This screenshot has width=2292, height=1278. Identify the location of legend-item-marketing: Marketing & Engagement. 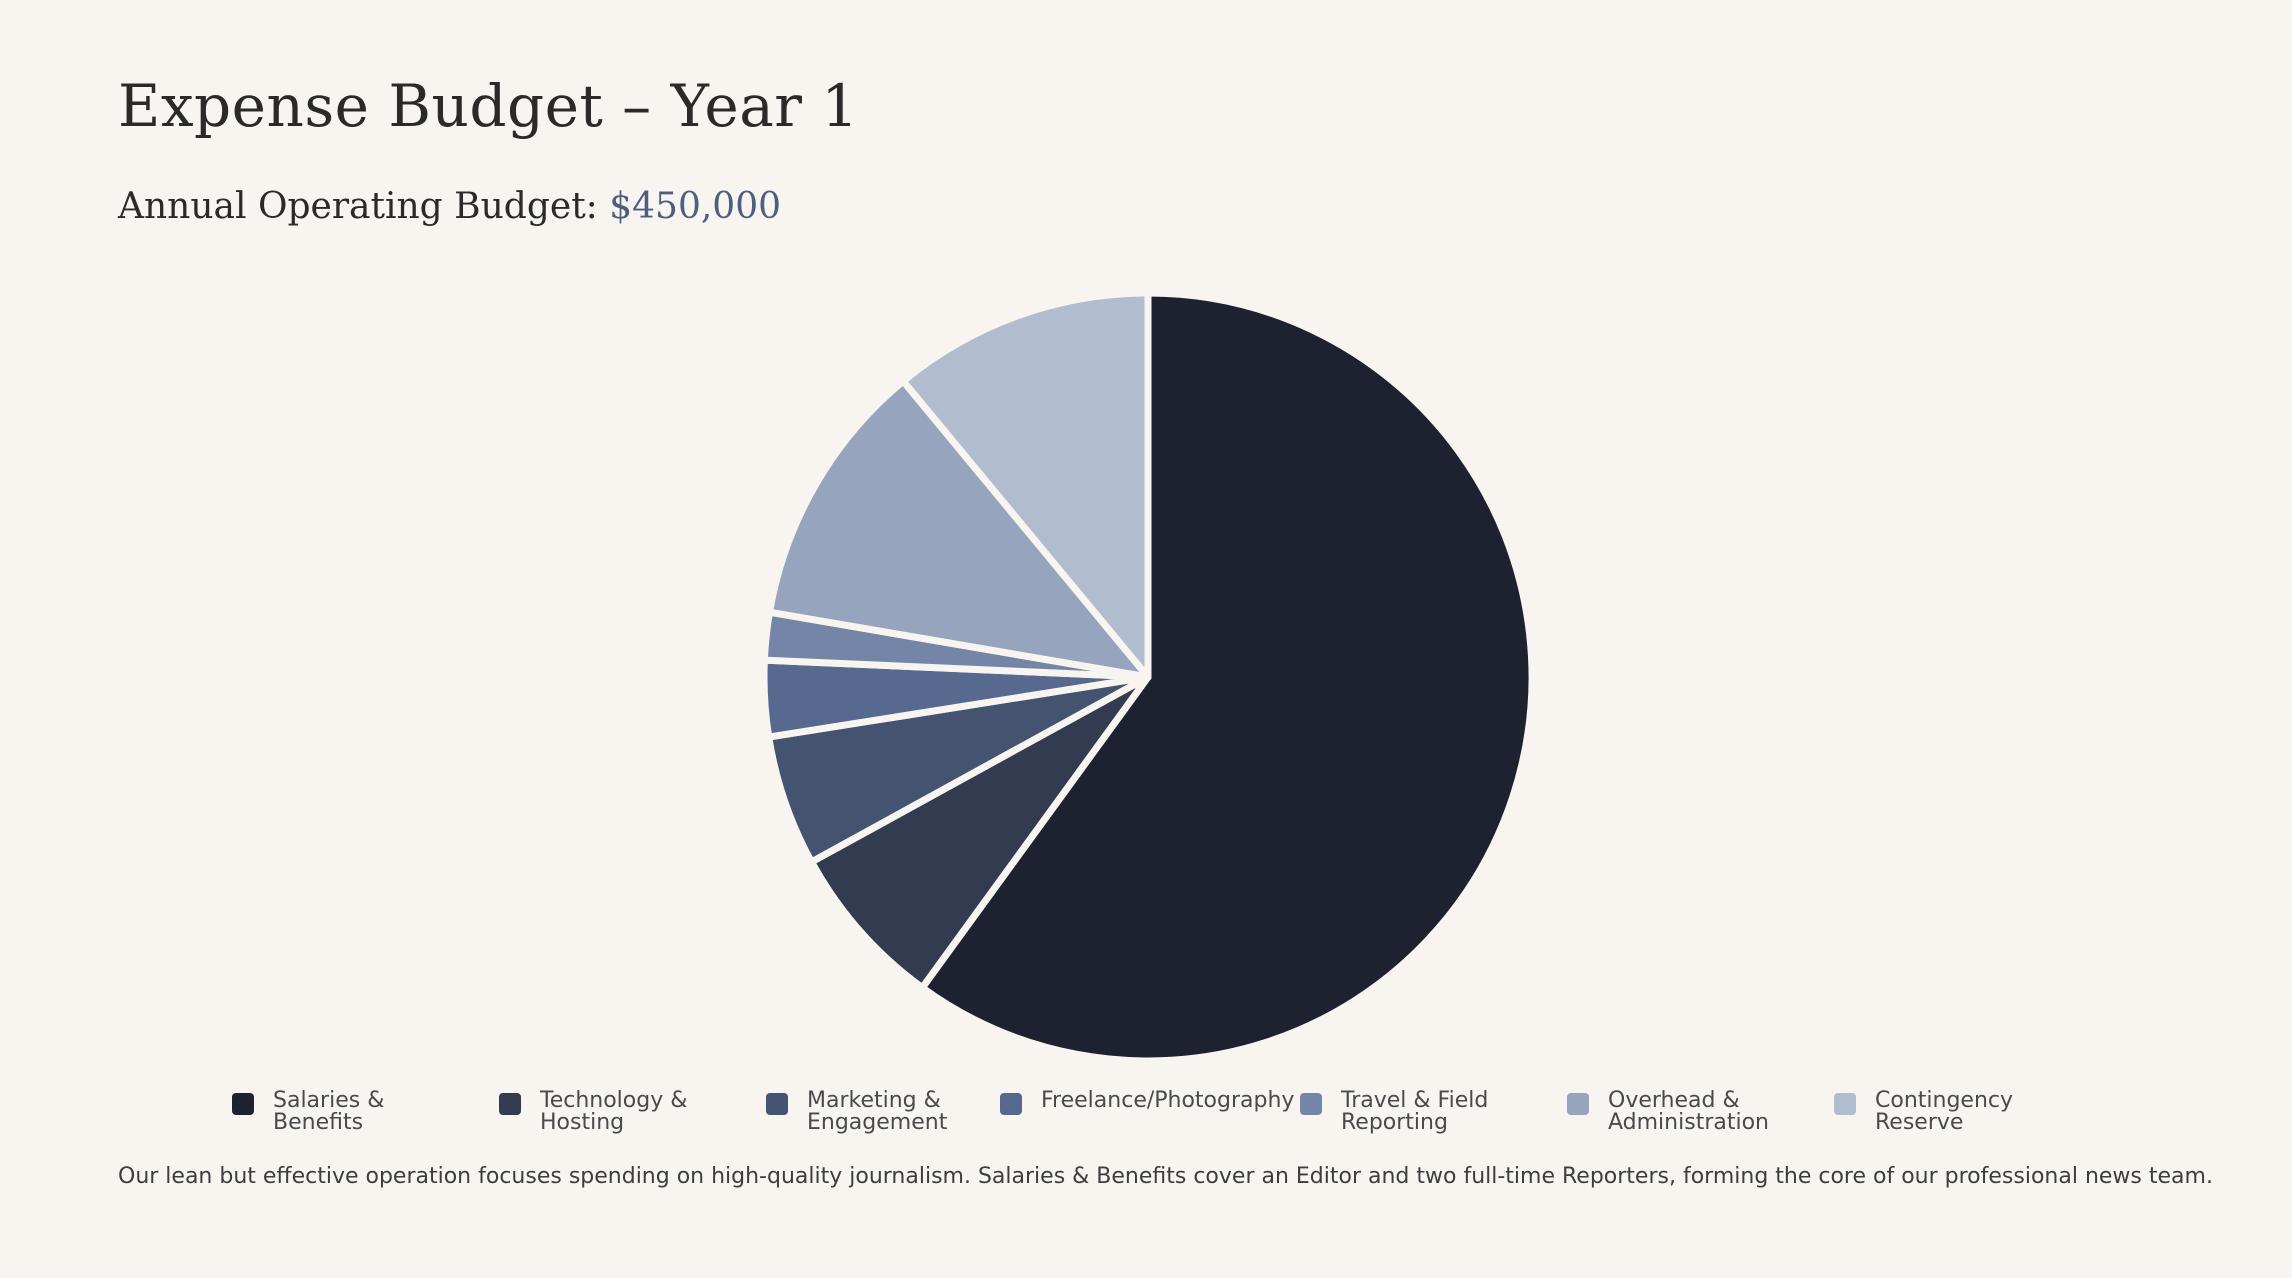
(897, 1115).